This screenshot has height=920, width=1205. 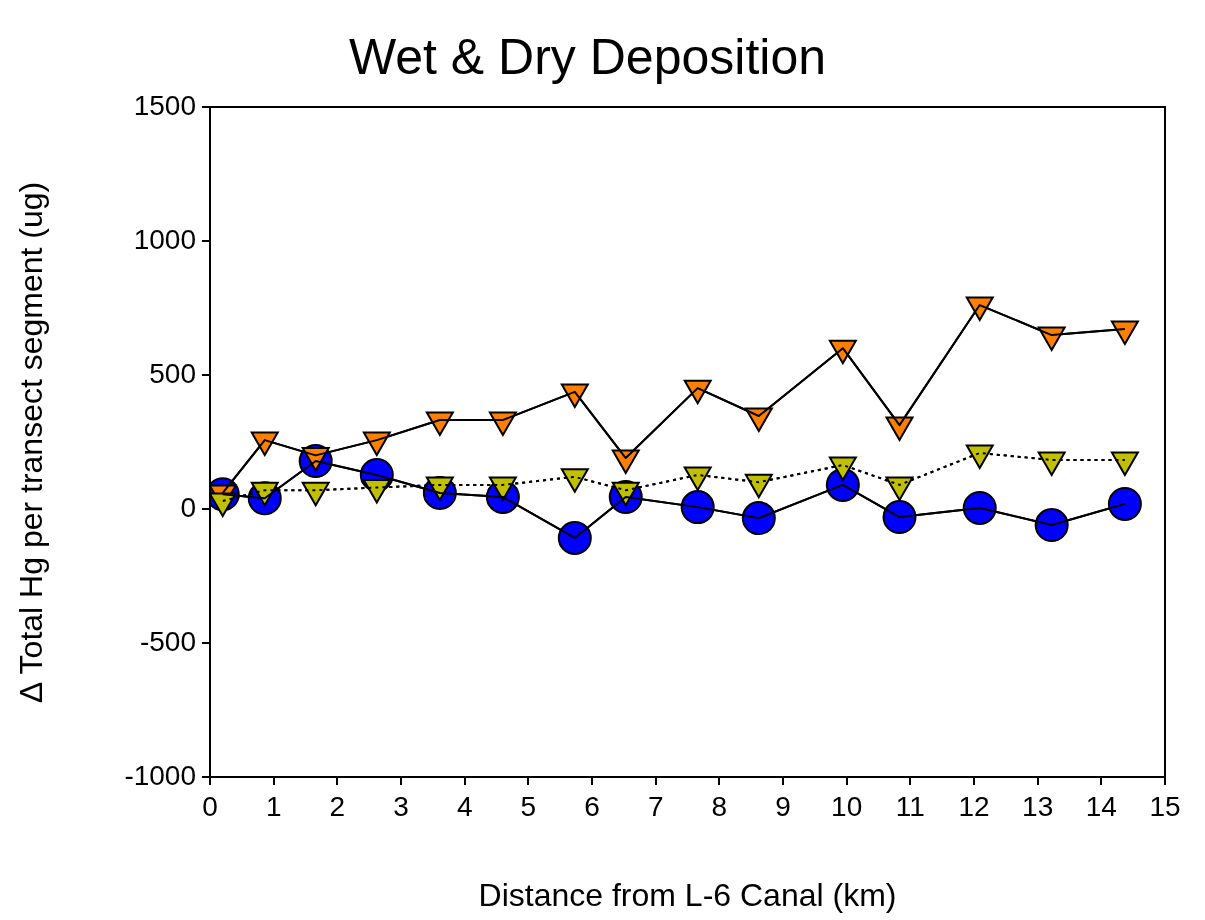 What do you see at coordinates (974, 806) in the screenshot?
I see `x-tick-label: 12` at bounding box center [974, 806].